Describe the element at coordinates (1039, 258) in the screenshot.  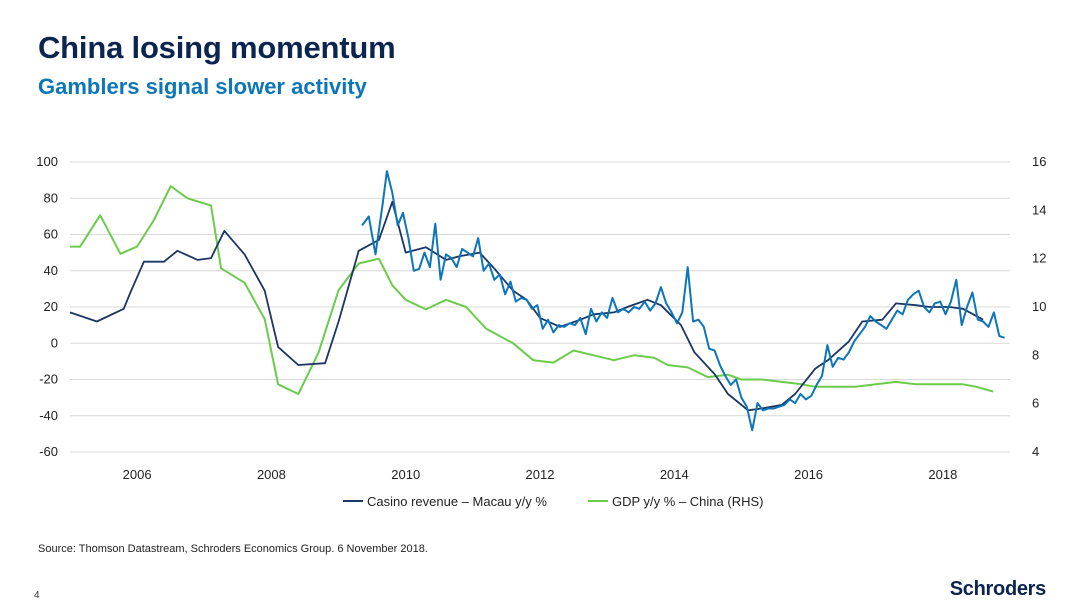
I see `right-tick-label: 12` at that location.